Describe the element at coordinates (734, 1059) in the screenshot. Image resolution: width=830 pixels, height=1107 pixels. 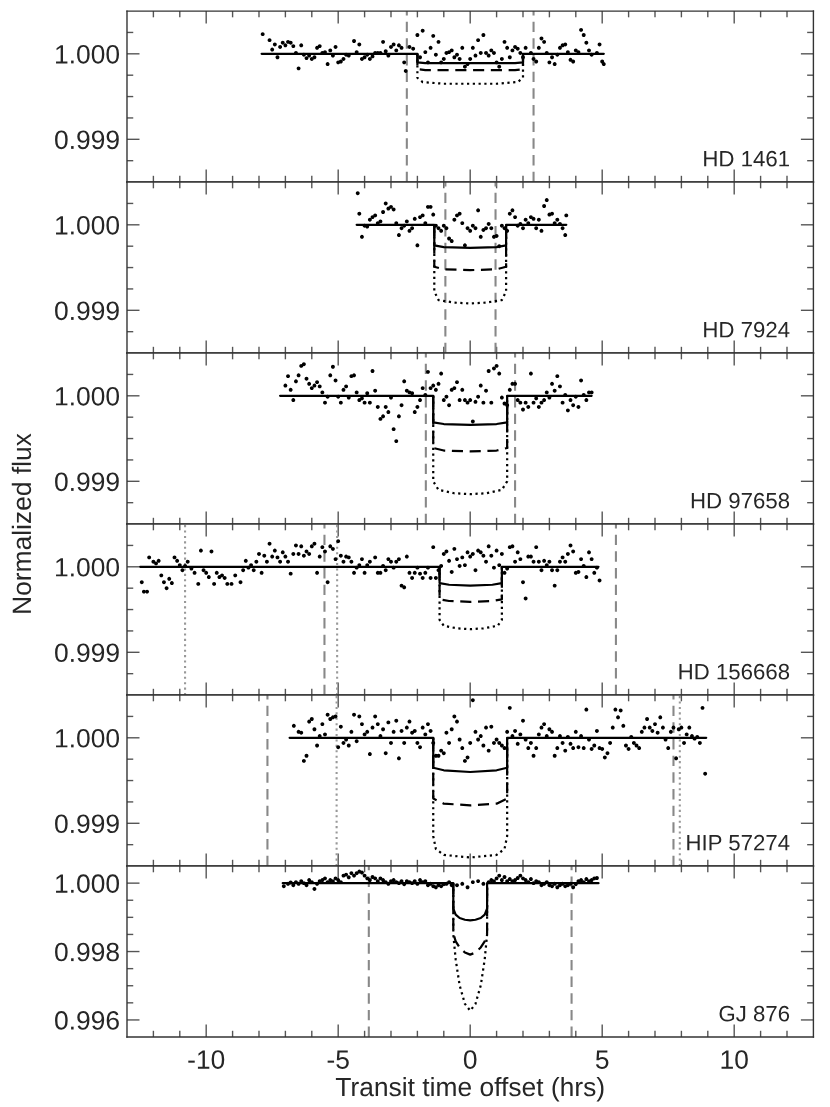
I see `x-tick-label: 10` at that location.